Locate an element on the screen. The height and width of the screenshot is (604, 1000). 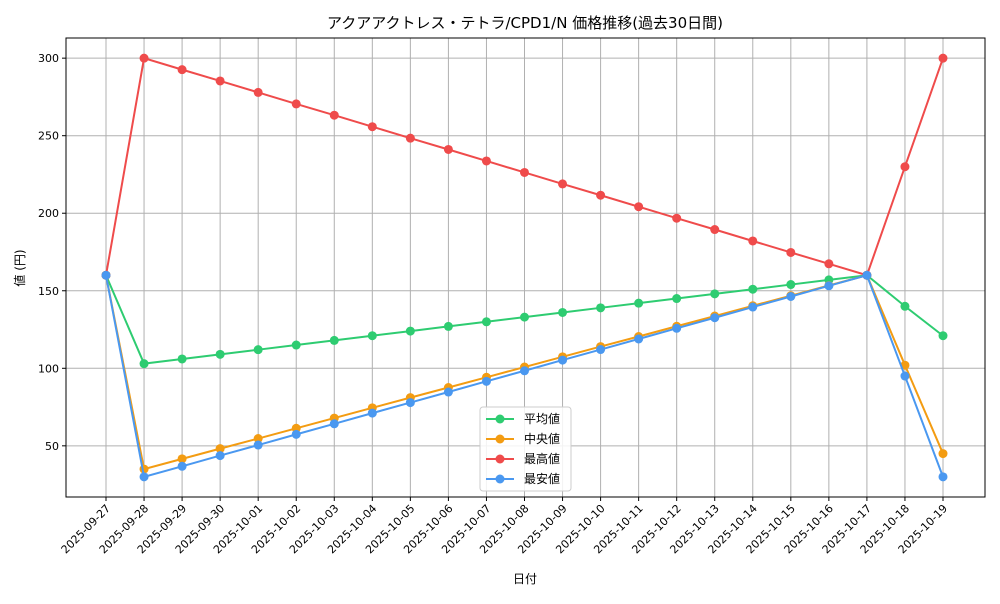
y-axis-label: 値 (円) is located at coordinates (19, 267).